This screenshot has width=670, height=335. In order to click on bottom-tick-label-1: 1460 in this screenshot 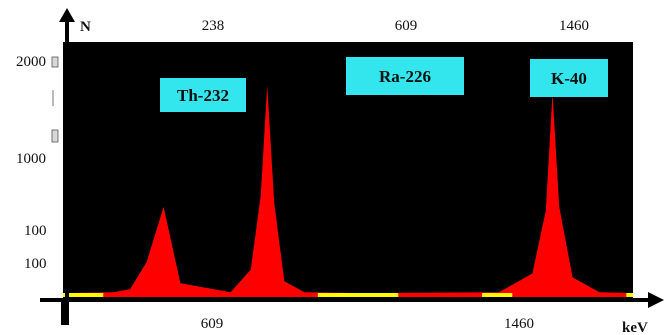, I will do `click(519, 324)`.